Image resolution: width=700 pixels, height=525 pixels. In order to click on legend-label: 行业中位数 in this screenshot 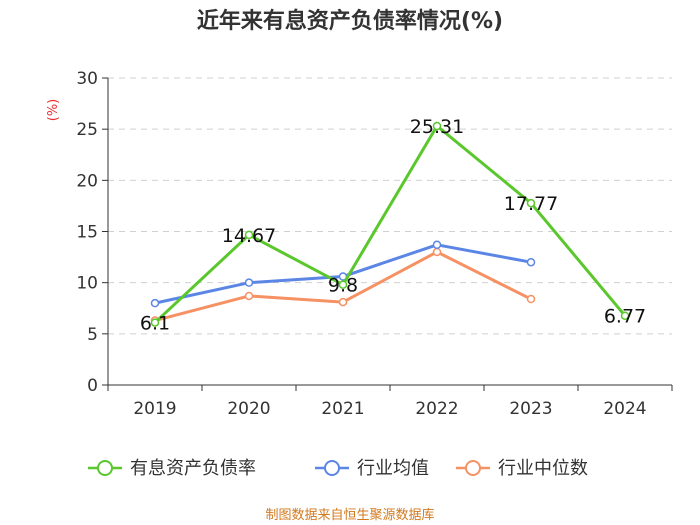, I will do `click(543, 468)`.